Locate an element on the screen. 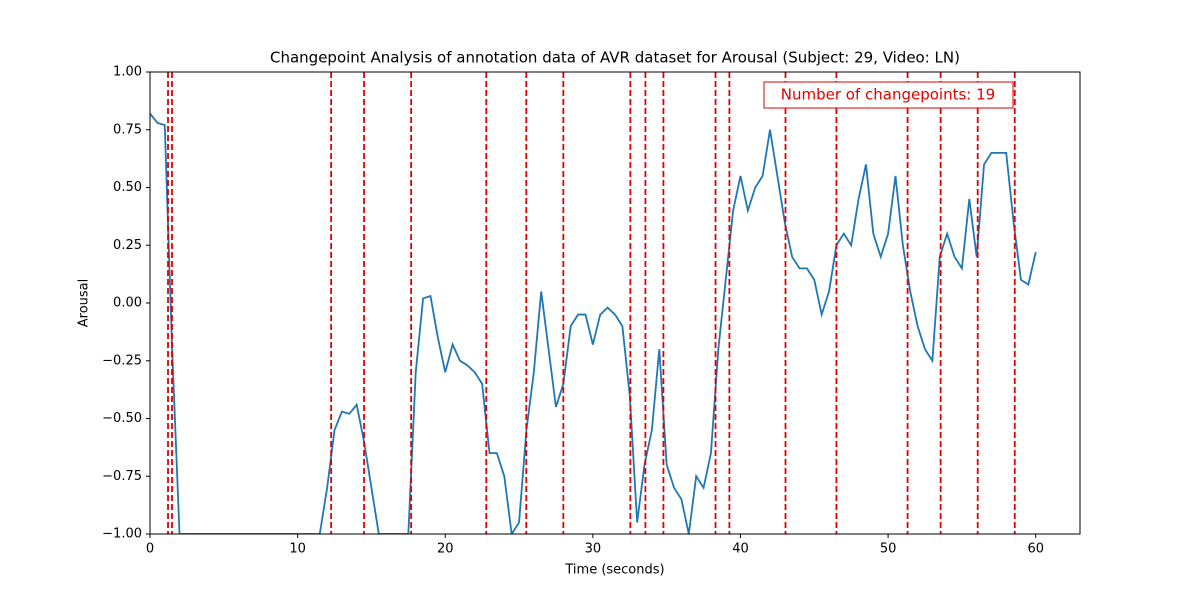  annotation-box is located at coordinates (888, 95).